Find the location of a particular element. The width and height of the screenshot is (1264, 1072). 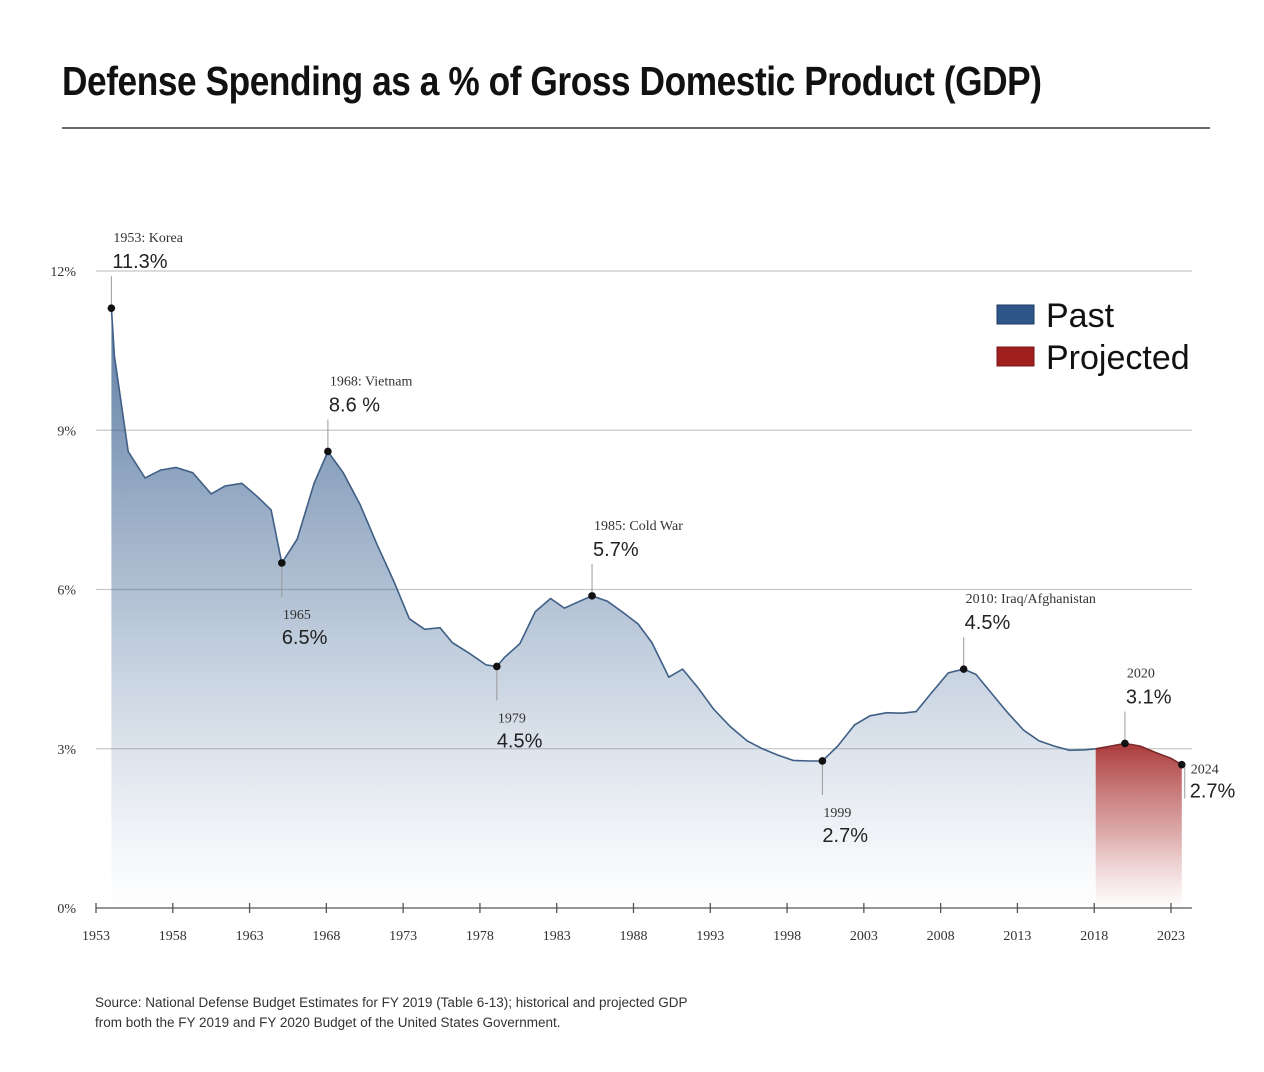

annotation-label: 2020 is located at coordinates (1141, 673).